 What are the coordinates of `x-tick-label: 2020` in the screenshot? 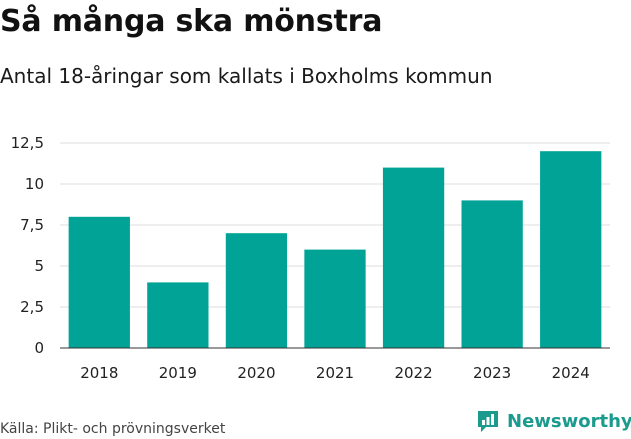 It's located at (256, 373).